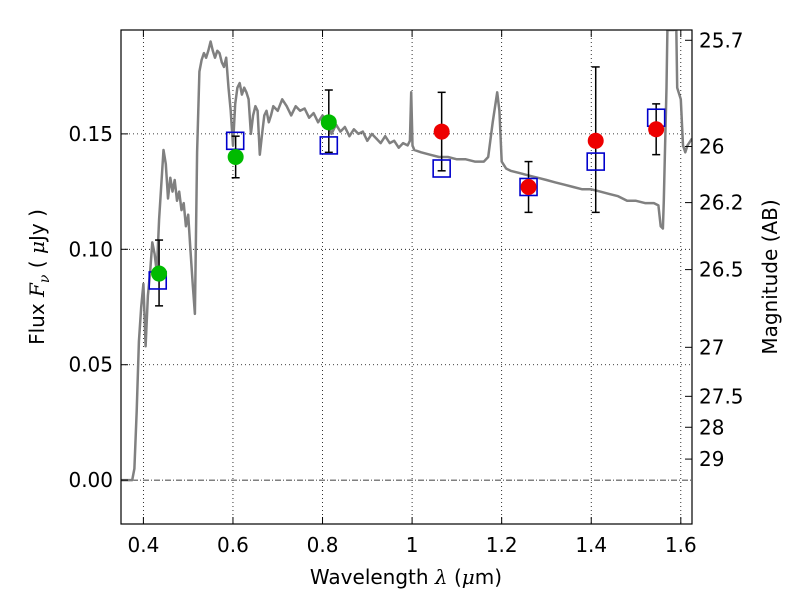 The image size is (800, 600). Describe the element at coordinates (711, 347) in the screenshot. I see `mag-tick-label: 27` at that location.